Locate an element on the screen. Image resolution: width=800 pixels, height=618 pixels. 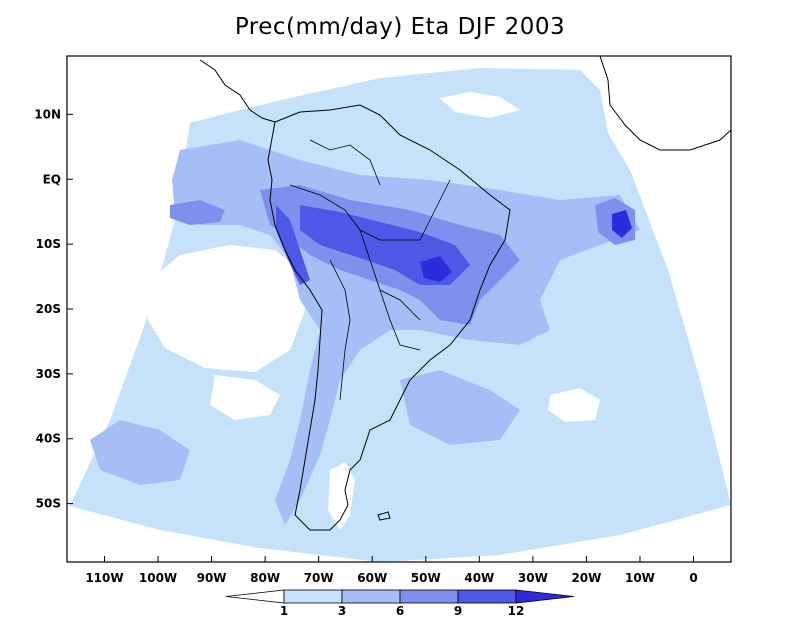
lat-tick-label: 40S is located at coordinates (48, 439).